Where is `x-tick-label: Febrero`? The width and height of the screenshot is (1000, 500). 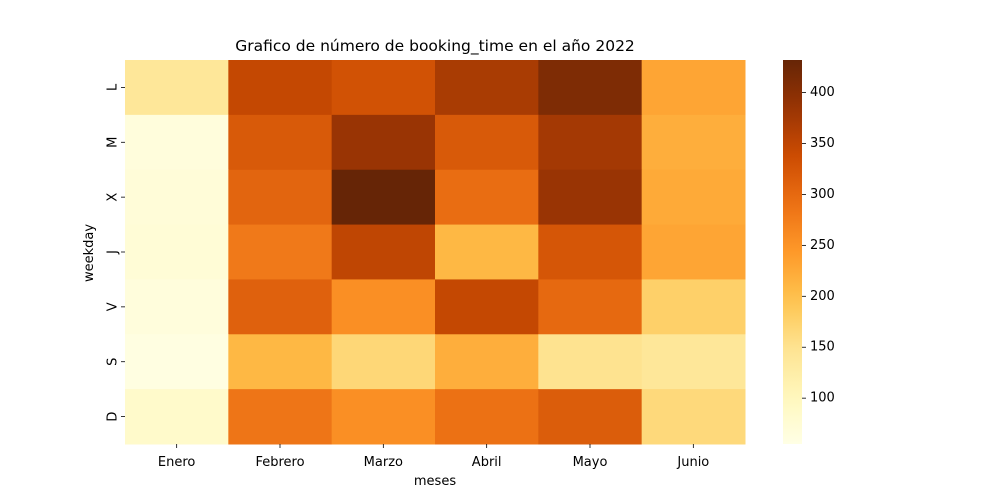
x-tick-label: Febrero is located at coordinates (279, 462).